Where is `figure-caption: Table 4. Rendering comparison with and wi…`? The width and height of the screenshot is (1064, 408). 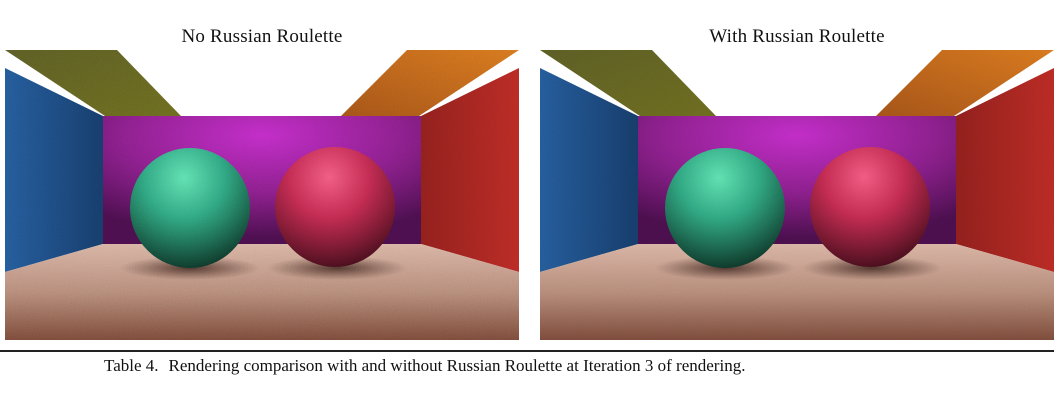 figure-caption: Table 4. Rendering comparison with and wi… is located at coordinates (424, 366).